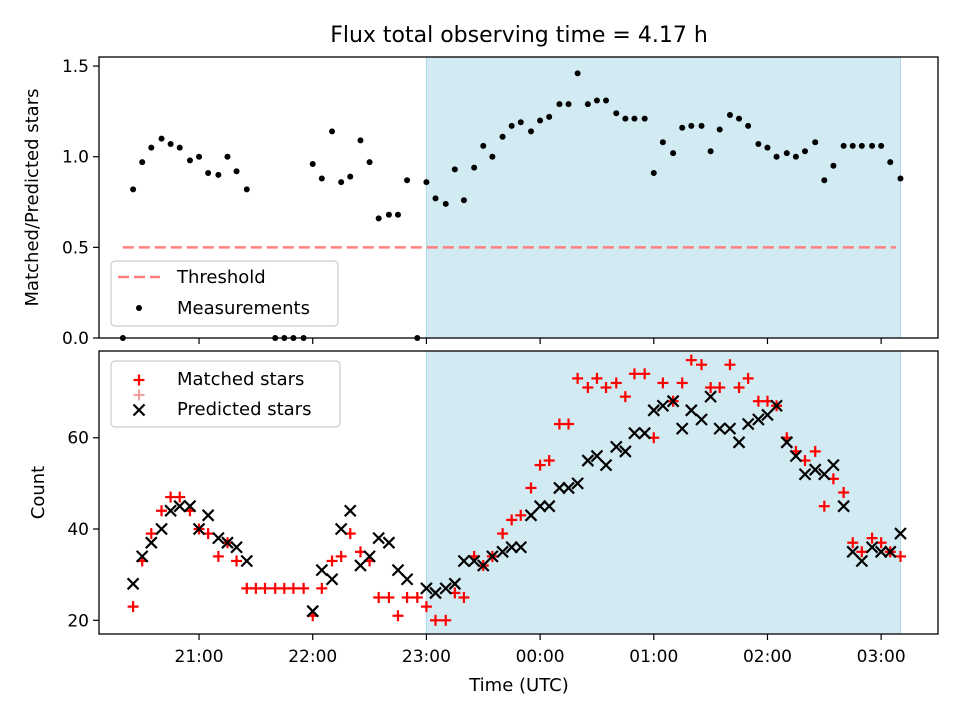 This screenshot has height=720, width=960. What do you see at coordinates (225, 394) in the screenshot?
I see `bottom-legend: Matched stars Predicted stars` at bounding box center [225, 394].